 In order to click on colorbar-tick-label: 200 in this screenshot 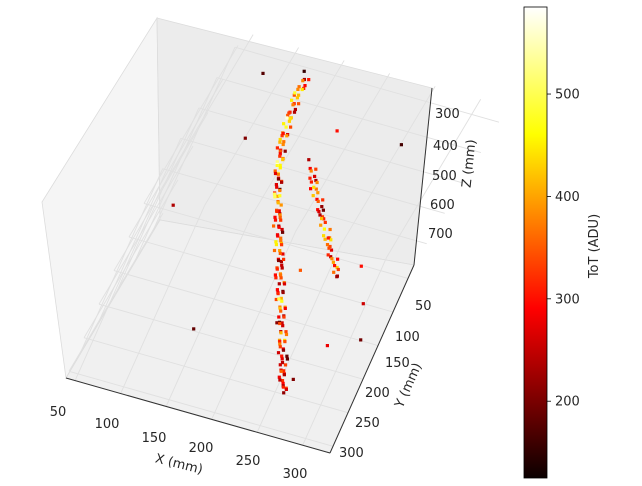, I will do `click(567, 402)`.